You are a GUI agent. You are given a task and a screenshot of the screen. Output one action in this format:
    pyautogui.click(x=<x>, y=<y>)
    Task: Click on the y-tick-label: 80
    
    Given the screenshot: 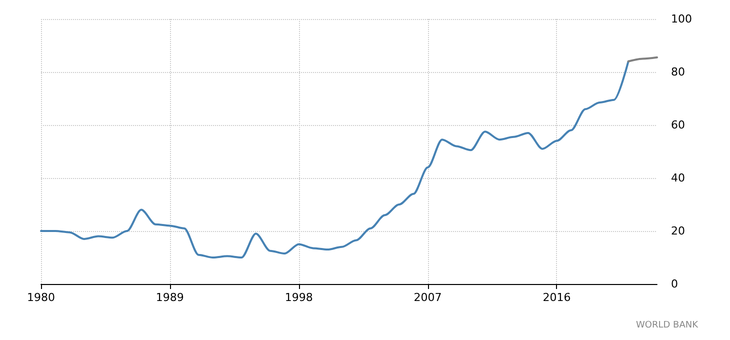 What is the action you would take?
    pyautogui.click(x=678, y=72)
    